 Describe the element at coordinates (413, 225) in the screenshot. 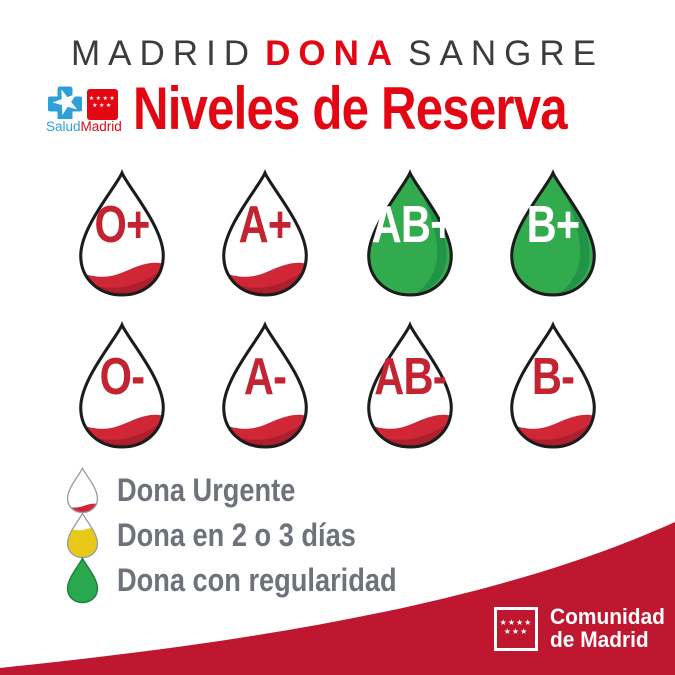

I see `blood-type-label: AB+` at that location.